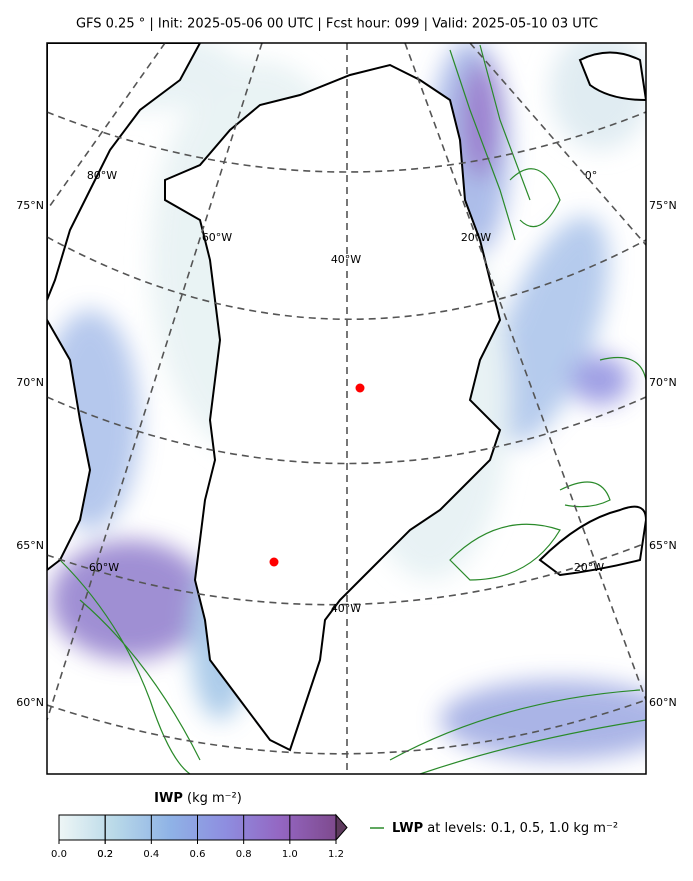 The image size is (693, 881). What do you see at coordinates (407, 828) in the screenshot?
I see `legend-label-bold: LWP` at bounding box center [407, 828].